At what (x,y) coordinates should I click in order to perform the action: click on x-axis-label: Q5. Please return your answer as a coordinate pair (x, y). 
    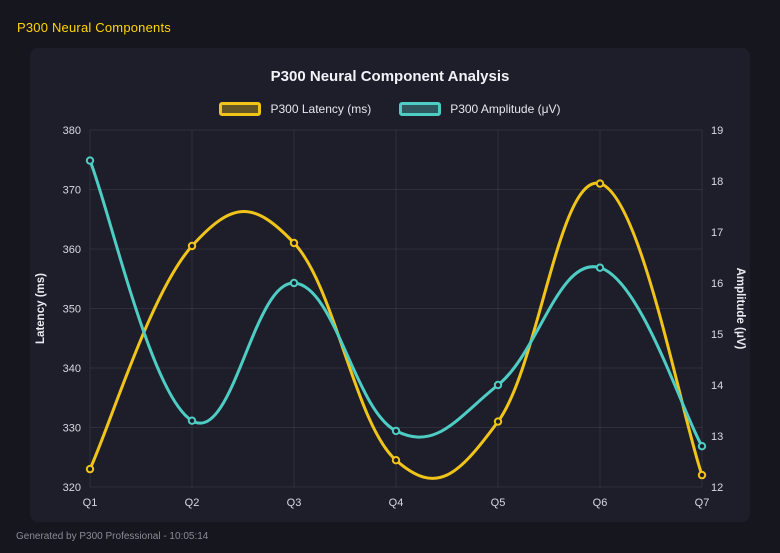
    Looking at the image, I should click on (498, 503).